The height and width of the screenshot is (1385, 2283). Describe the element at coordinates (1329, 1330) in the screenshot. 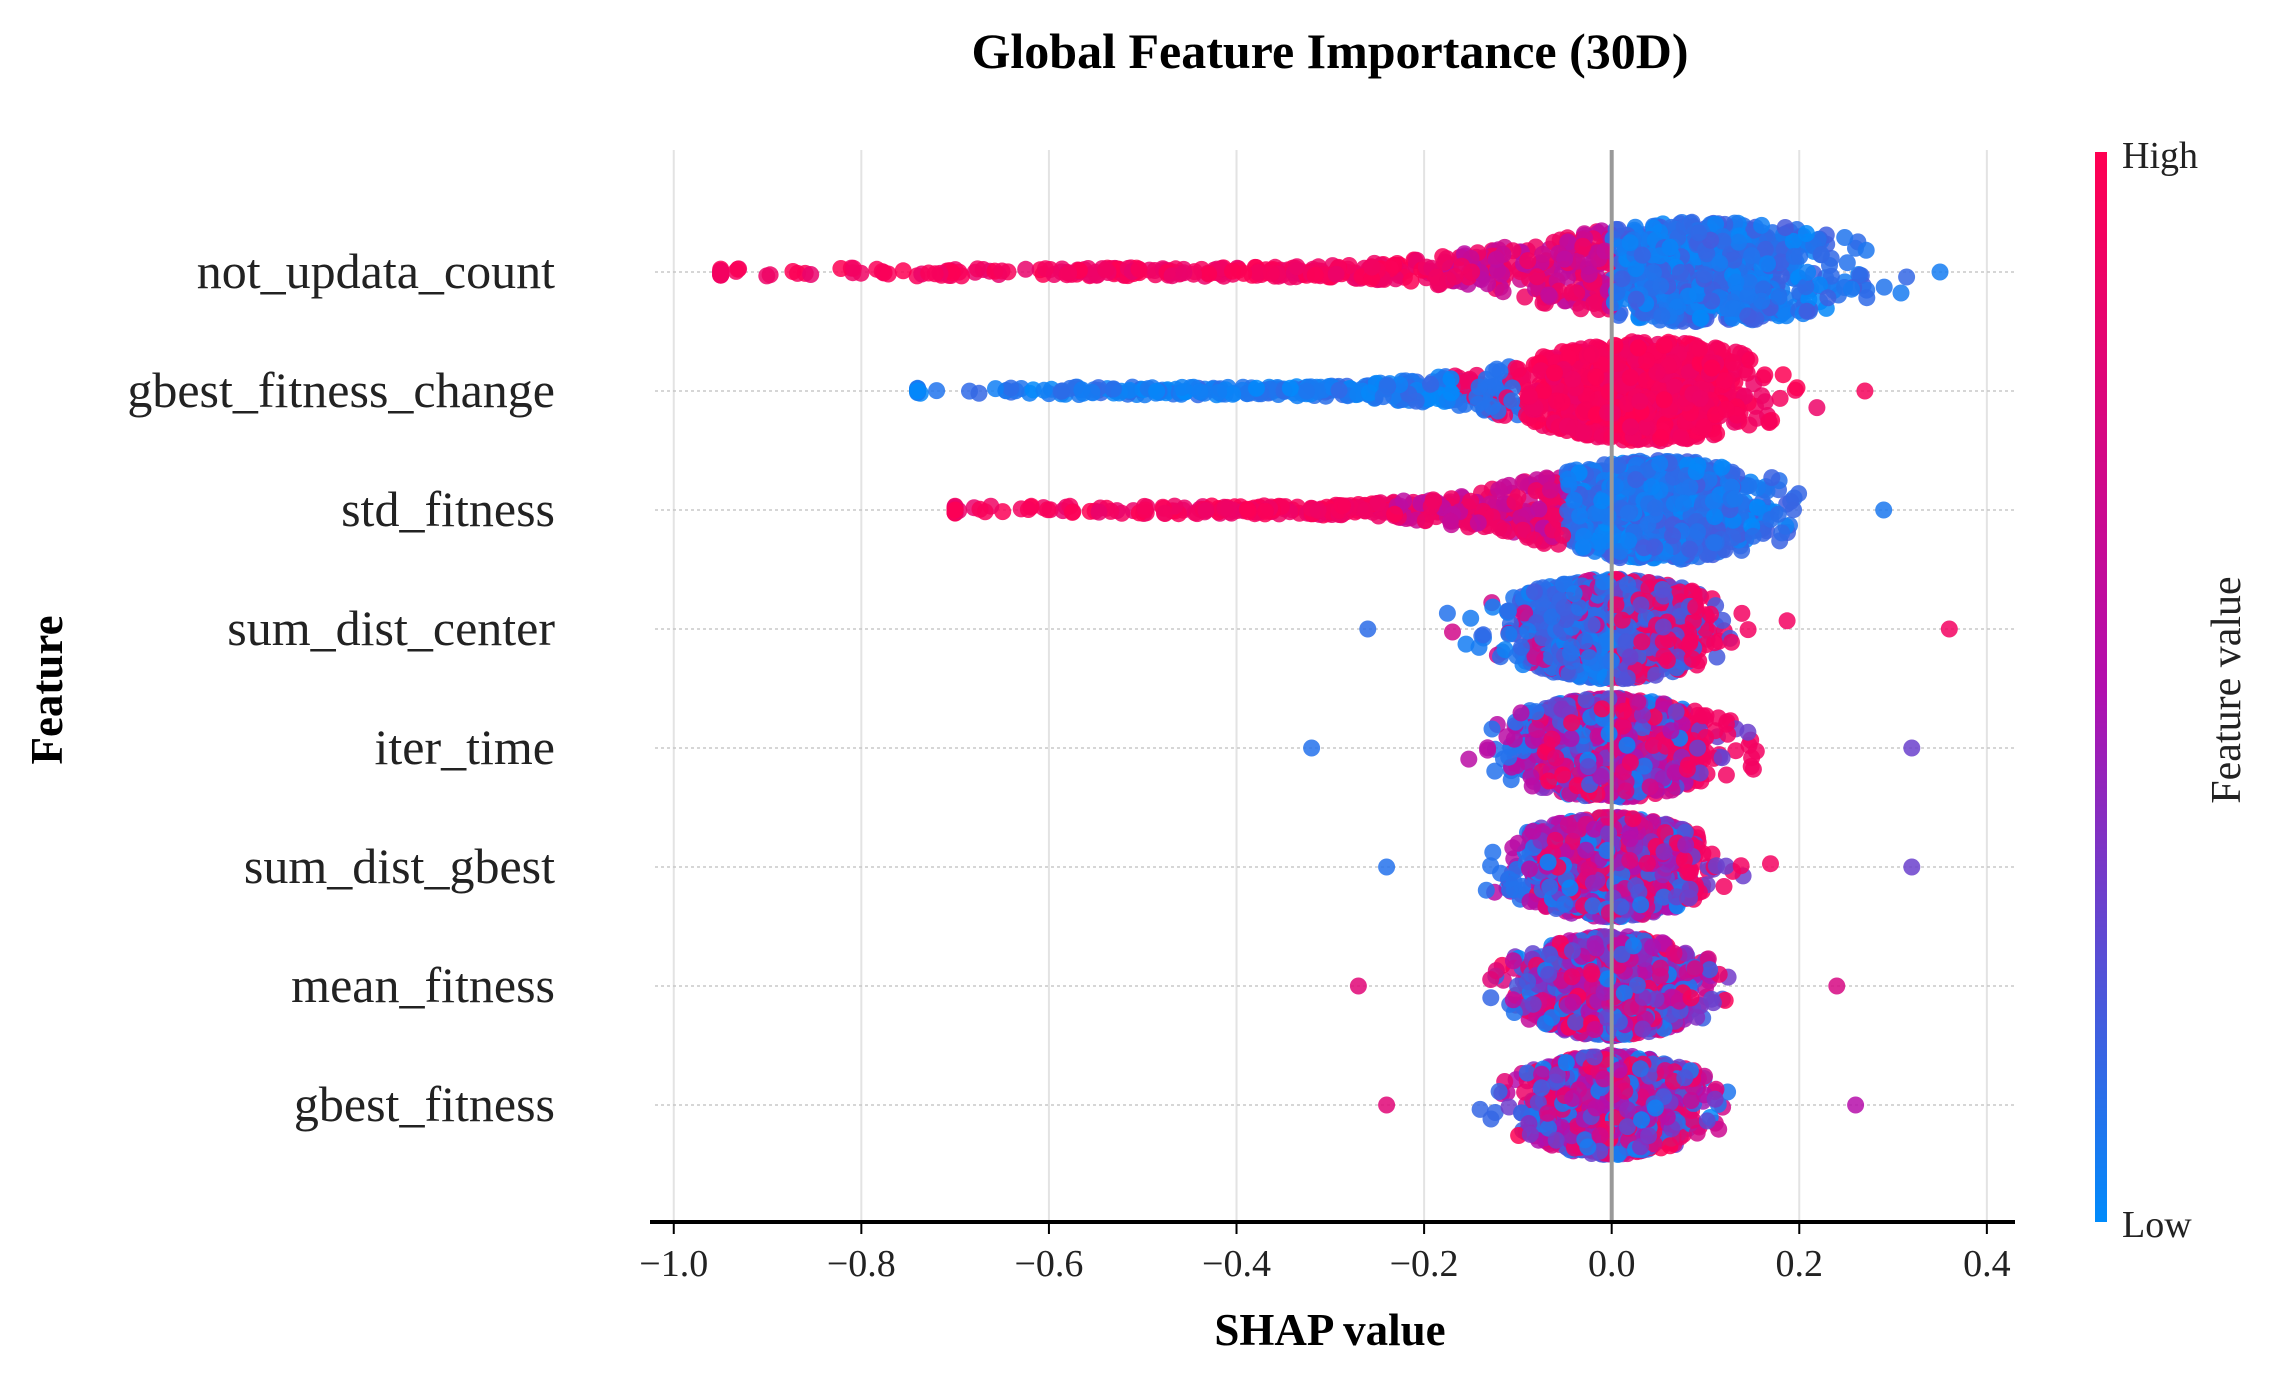

I see `x-axis-title: SHAP value` at that location.